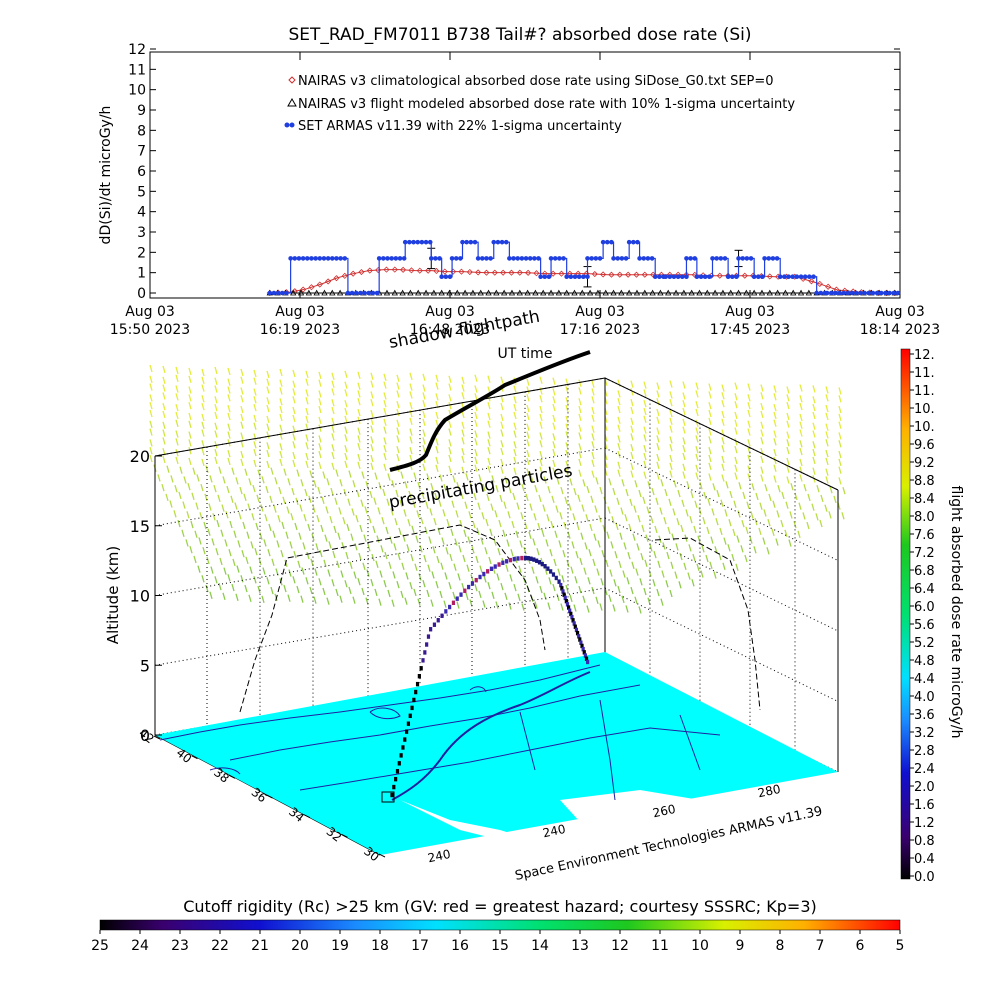 This screenshot has height=1000, width=1000. Describe the element at coordinates (260, 946) in the screenshot. I see `rc-tick-label: 21` at that location.